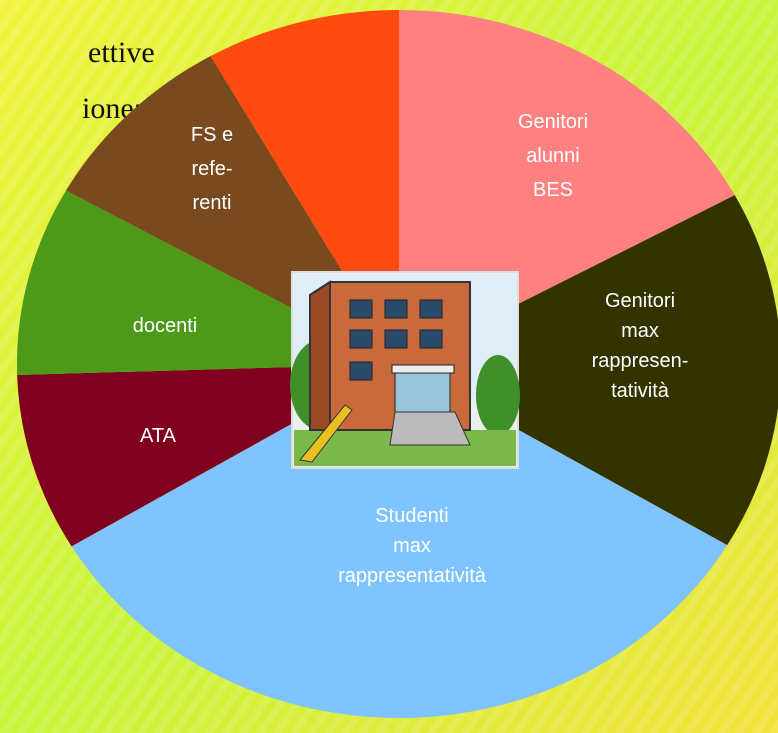 The image size is (778, 733). Describe the element at coordinates (405, 370) in the screenshot. I see `school-picture` at that location.